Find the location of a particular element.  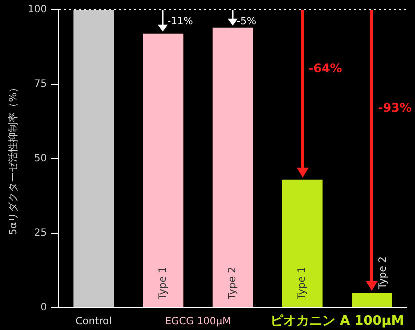

y-tick-label: 50 is located at coordinates (41, 159).